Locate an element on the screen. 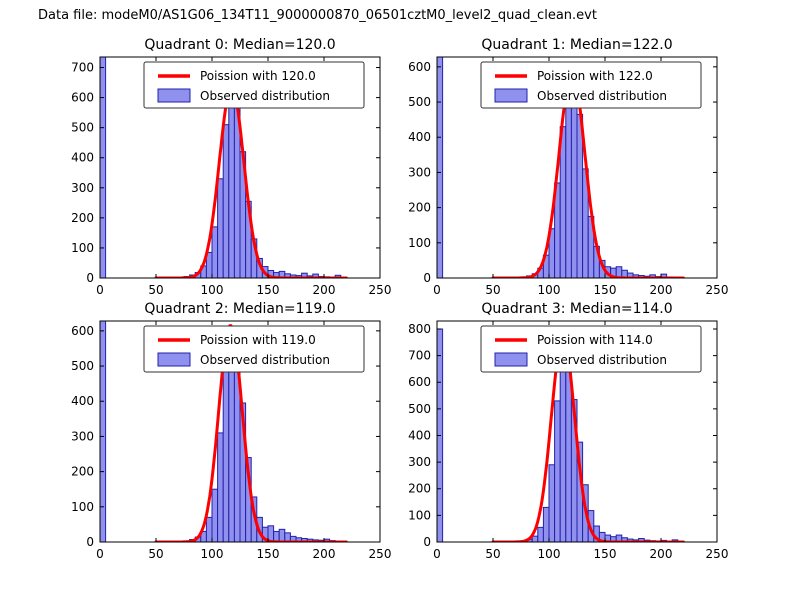 The height and width of the screenshot is (600, 800). poisson-curve is located at coordinates (588, 438).